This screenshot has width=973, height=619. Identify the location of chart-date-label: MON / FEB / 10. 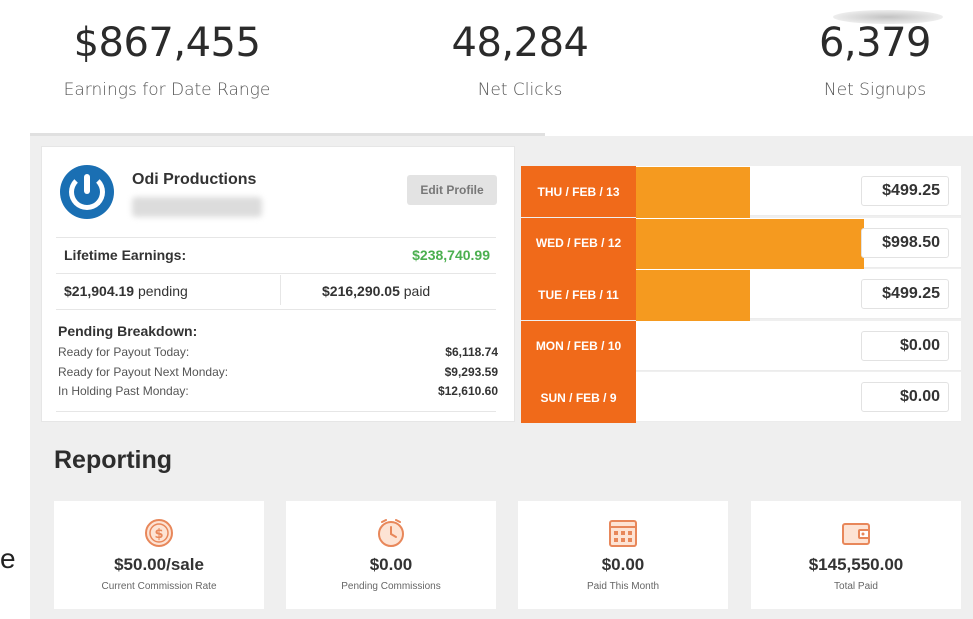
(578, 346).